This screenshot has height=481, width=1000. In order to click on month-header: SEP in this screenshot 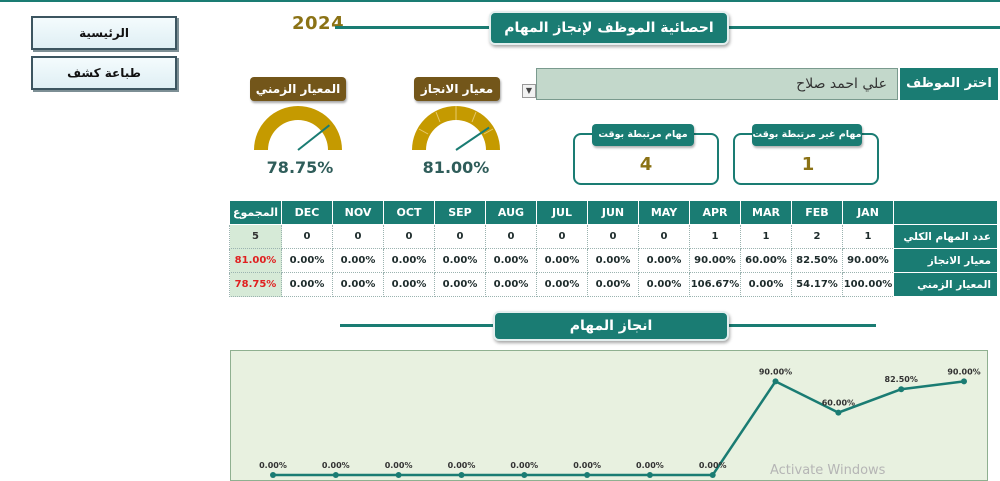, I will do `click(460, 212)`.